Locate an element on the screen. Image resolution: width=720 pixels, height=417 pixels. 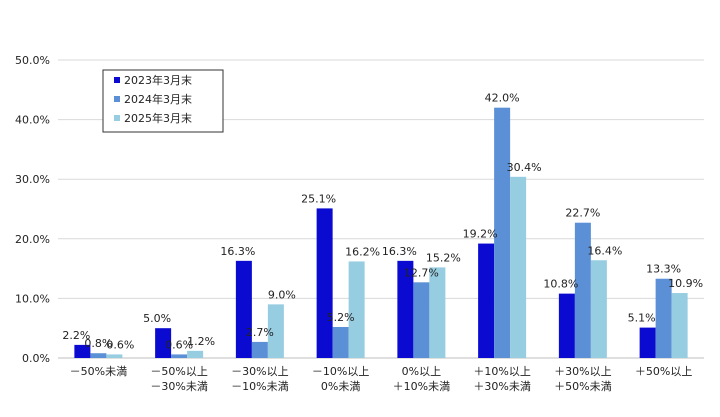
category-label: －50%未満 is located at coordinates (98, 371).